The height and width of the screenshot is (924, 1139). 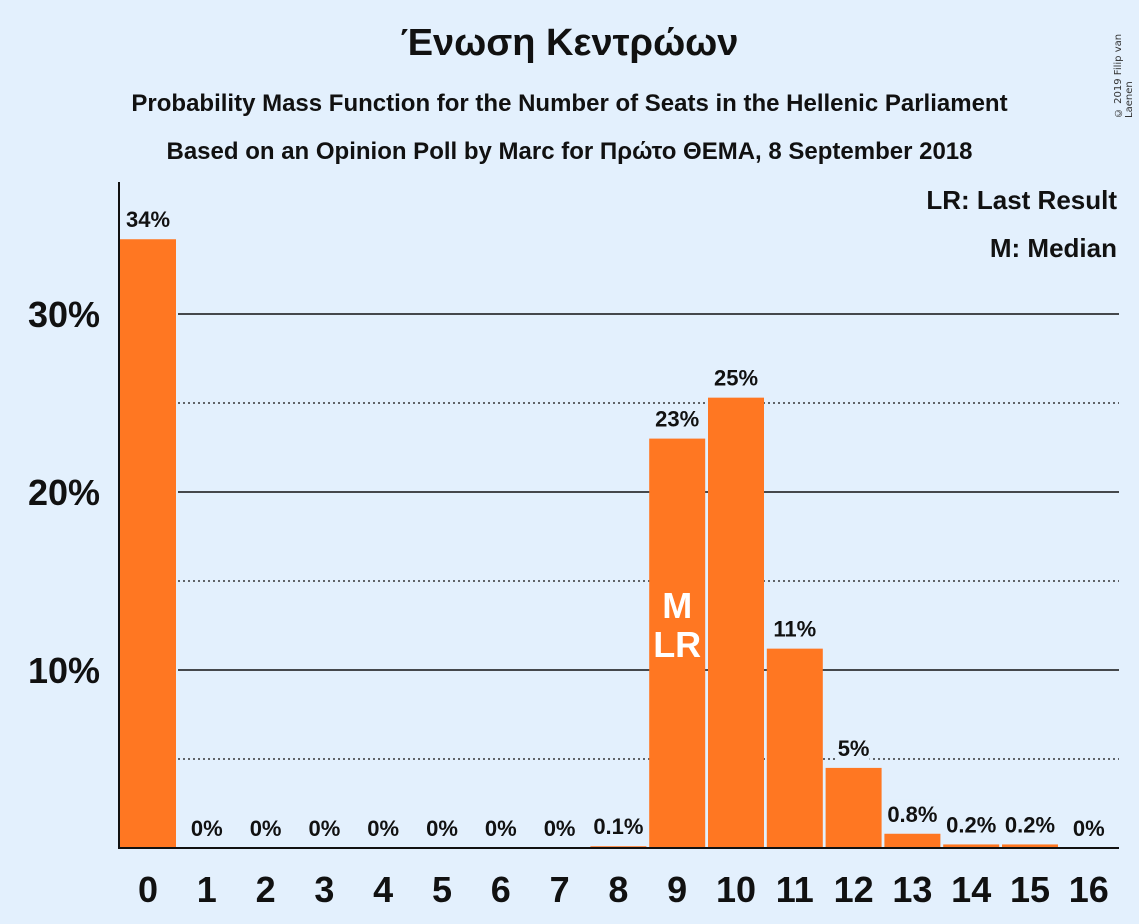 What do you see at coordinates (971, 889) in the screenshot?
I see `x-tick-label: 14` at bounding box center [971, 889].